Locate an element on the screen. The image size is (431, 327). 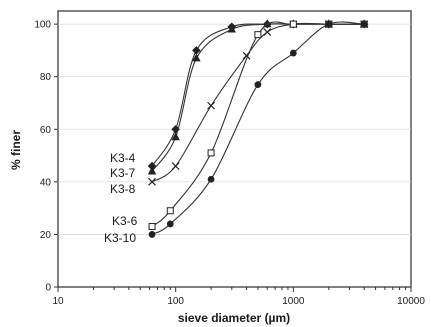
y-tick-label: 80 is located at coordinates (46, 77).